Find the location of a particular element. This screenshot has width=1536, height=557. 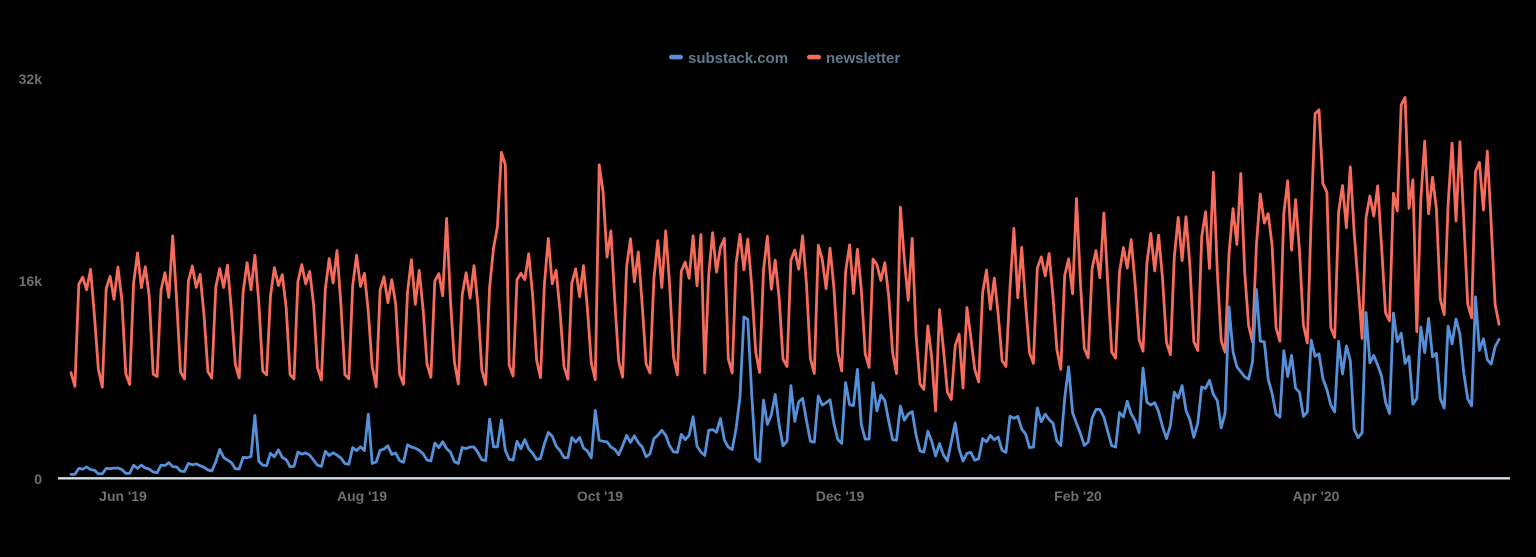

svg-text: Jun '19 is located at coordinates (123, 496).